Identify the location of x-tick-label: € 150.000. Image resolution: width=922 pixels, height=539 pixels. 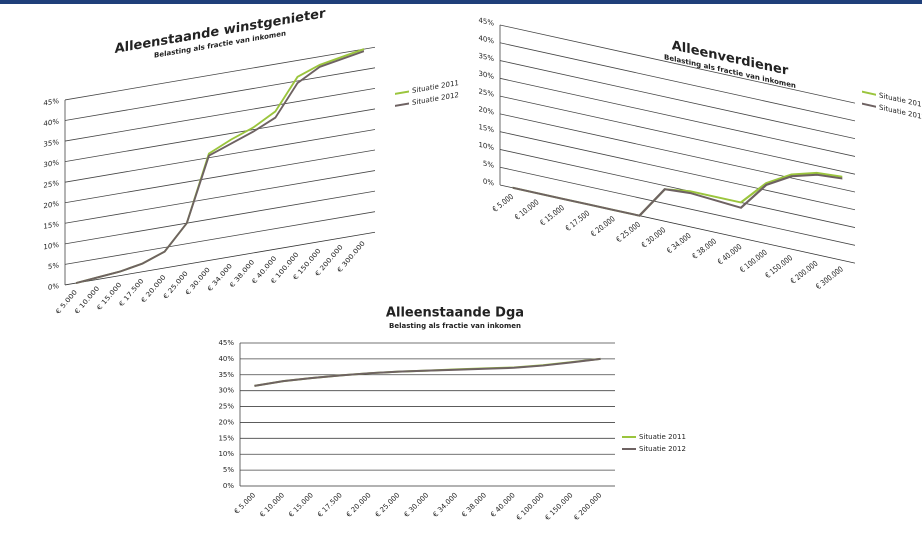
(559, 506).